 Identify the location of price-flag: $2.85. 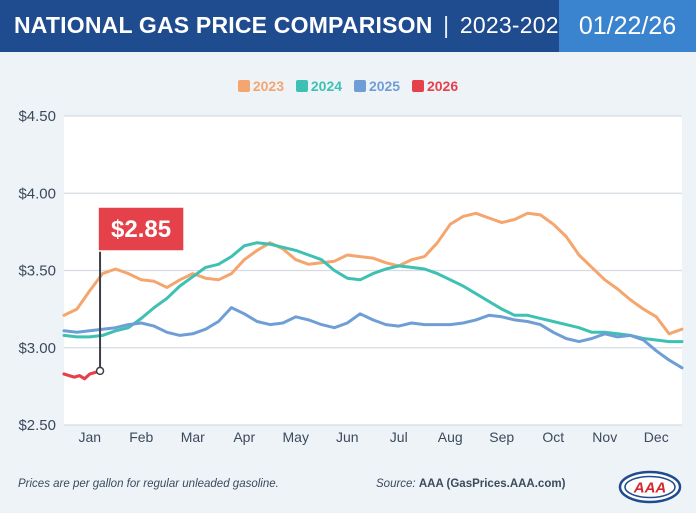
(140, 291).